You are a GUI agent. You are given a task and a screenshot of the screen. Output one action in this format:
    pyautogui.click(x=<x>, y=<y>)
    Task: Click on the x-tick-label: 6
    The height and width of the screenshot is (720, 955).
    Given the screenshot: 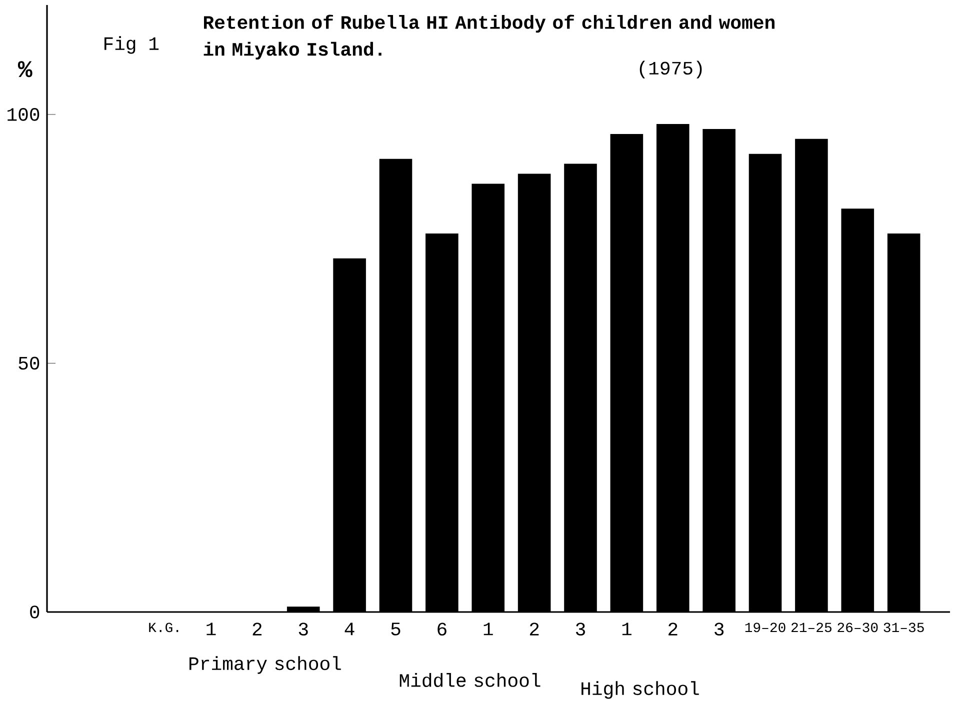 What is the action you would take?
    pyautogui.click(x=442, y=629)
    